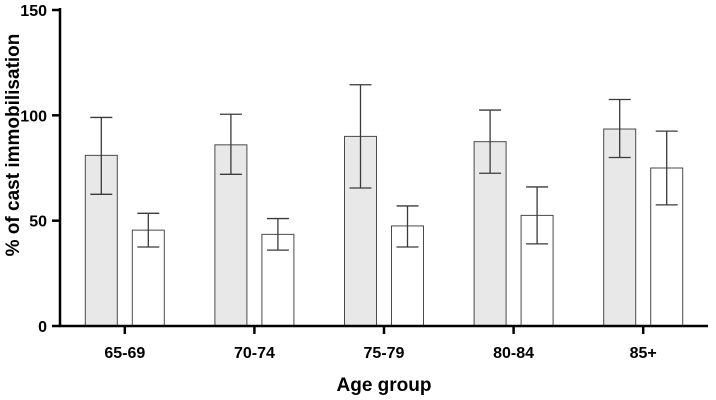 The width and height of the screenshot is (716, 400). What do you see at coordinates (643, 353) in the screenshot?
I see `x-tick-label-85+: 85+` at bounding box center [643, 353].